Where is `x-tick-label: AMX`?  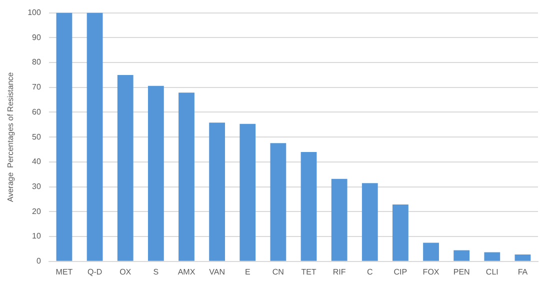
x-tick-label: AMX is located at coordinates (187, 271).